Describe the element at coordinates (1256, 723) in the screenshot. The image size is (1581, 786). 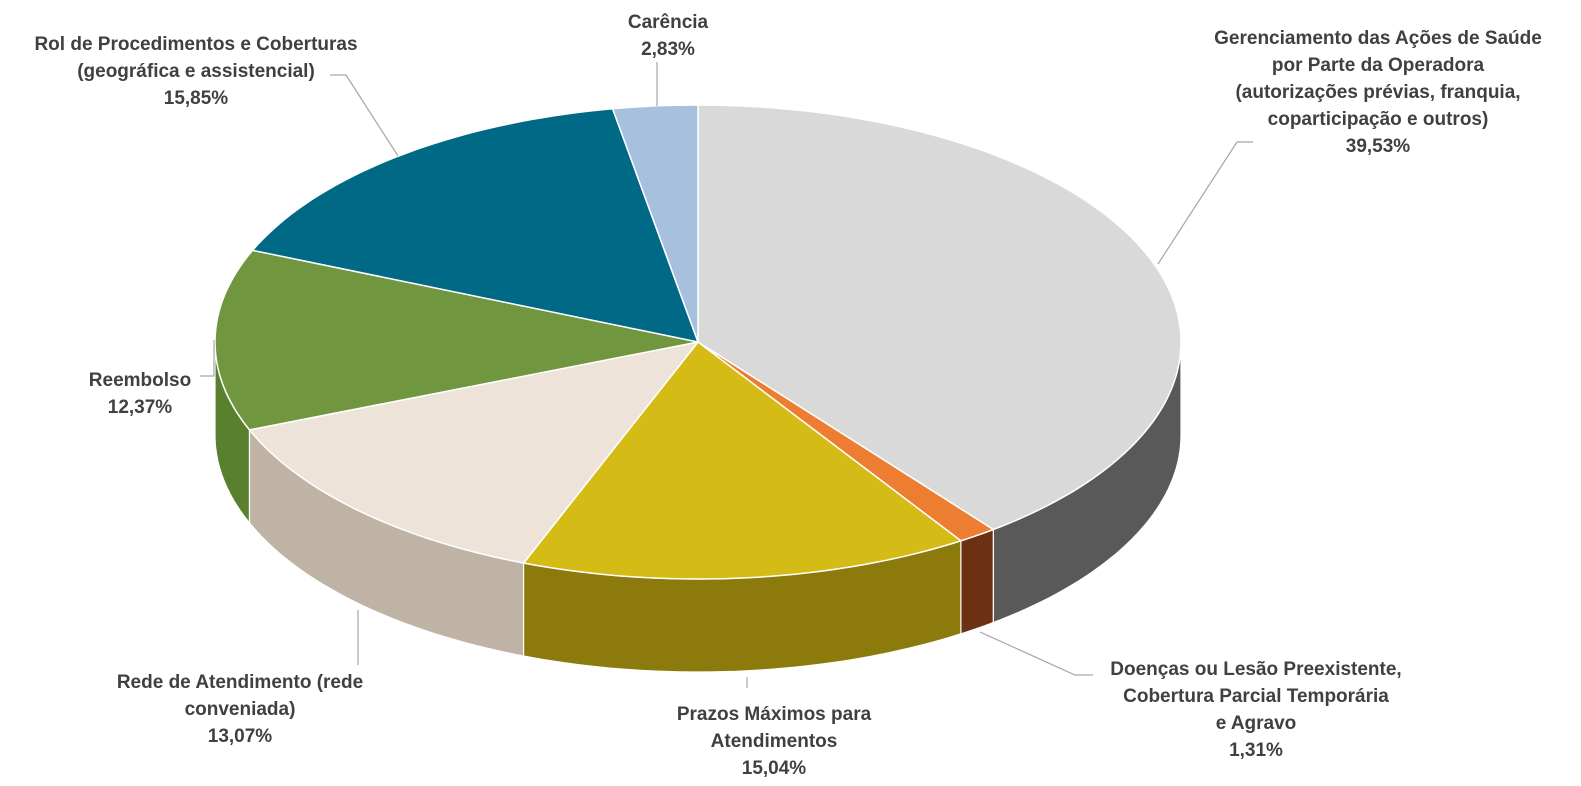
I see `slice-category-label: e Agravo` at that location.